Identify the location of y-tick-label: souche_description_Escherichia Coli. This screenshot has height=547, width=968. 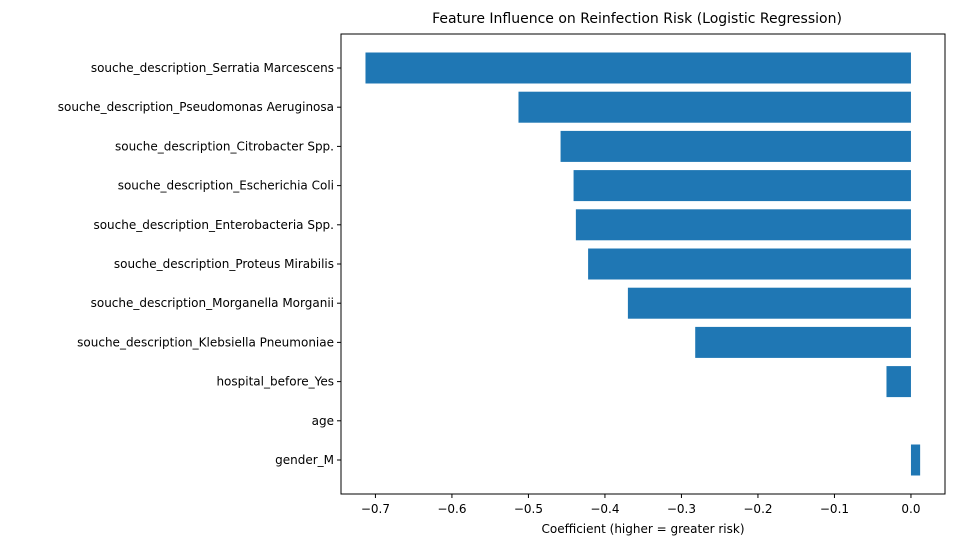
(226, 186).